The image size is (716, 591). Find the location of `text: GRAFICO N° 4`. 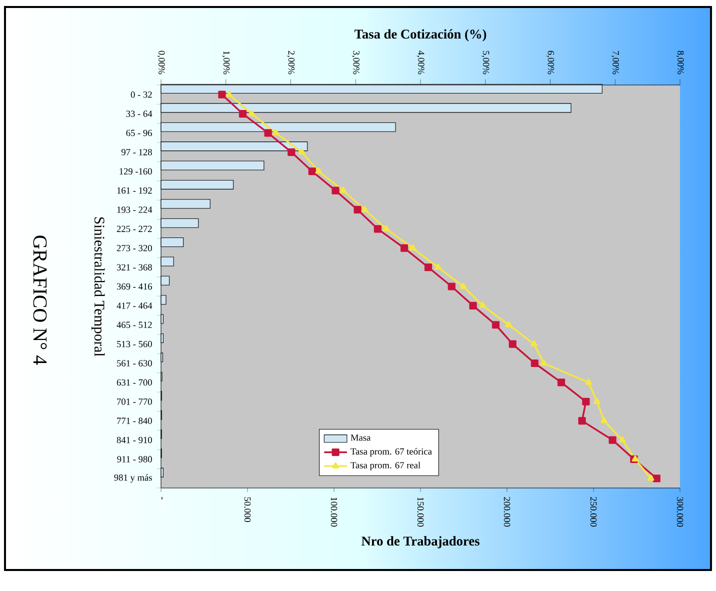

text: GRAFICO N° 4 is located at coordinates (40, 300).